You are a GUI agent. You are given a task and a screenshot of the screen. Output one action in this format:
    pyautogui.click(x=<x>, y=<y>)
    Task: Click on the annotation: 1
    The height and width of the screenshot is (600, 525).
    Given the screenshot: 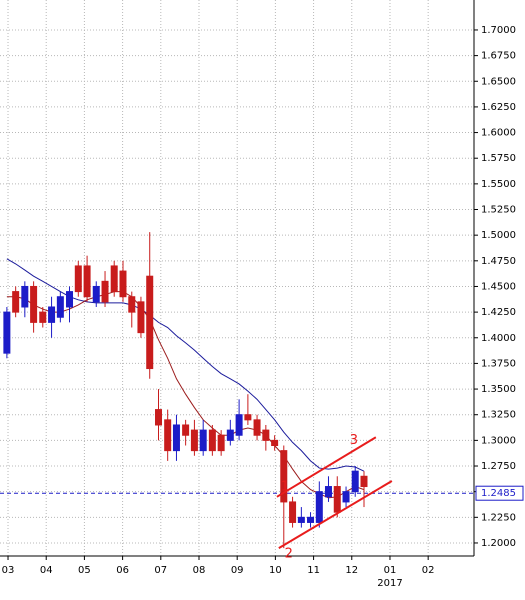 What is the action you would take?
    pyautogui.click(x=285, y=486)
    